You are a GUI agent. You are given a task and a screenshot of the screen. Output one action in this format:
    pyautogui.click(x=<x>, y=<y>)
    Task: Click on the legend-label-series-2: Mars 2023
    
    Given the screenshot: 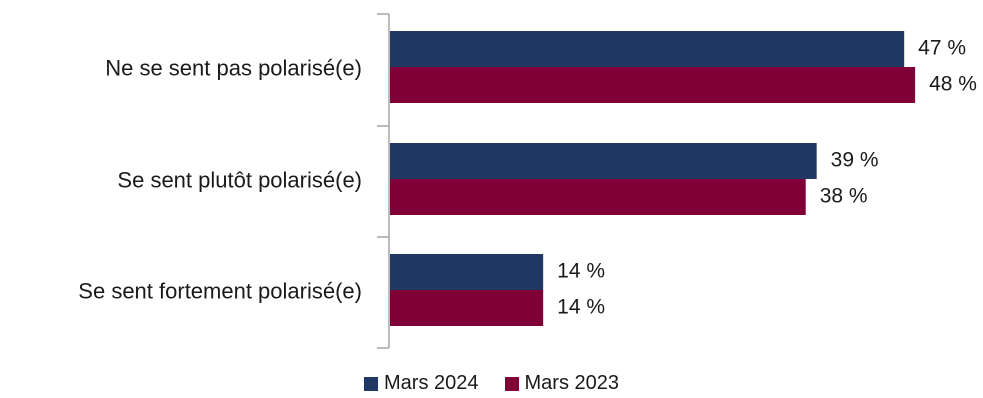 What is the action you would take?
    pyautogui.click(x=572, y=383)
    